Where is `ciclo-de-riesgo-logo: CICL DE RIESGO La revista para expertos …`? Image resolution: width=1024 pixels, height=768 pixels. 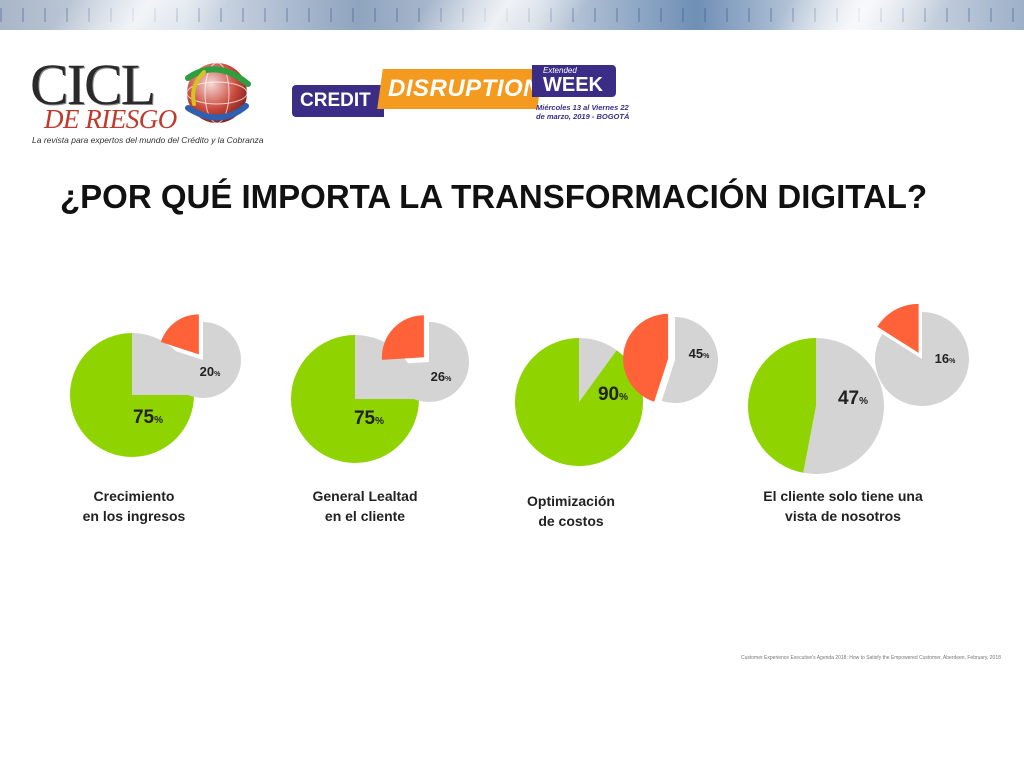 ciclo-de-riesgo-logo: CICL DE RIESGO La revista para expertos … is located at coordinates (150, 103).